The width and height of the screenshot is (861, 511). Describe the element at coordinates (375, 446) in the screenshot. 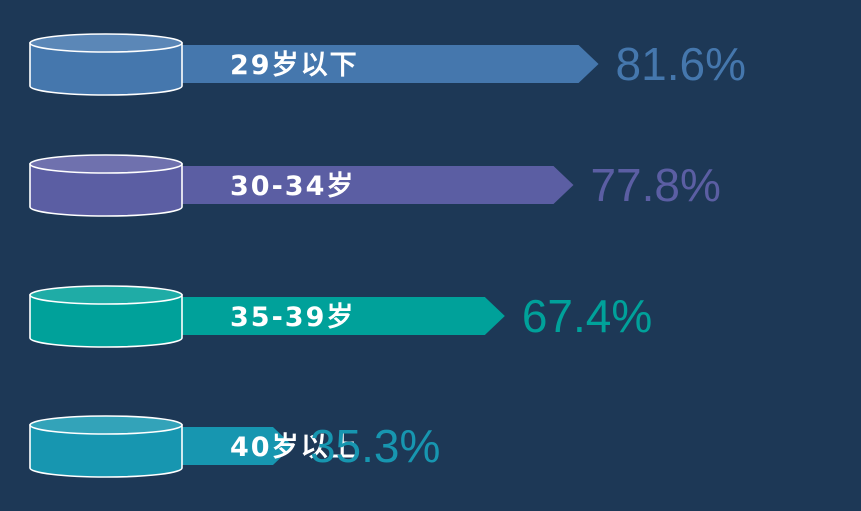

I see `value-label: 35.3%` at that location.